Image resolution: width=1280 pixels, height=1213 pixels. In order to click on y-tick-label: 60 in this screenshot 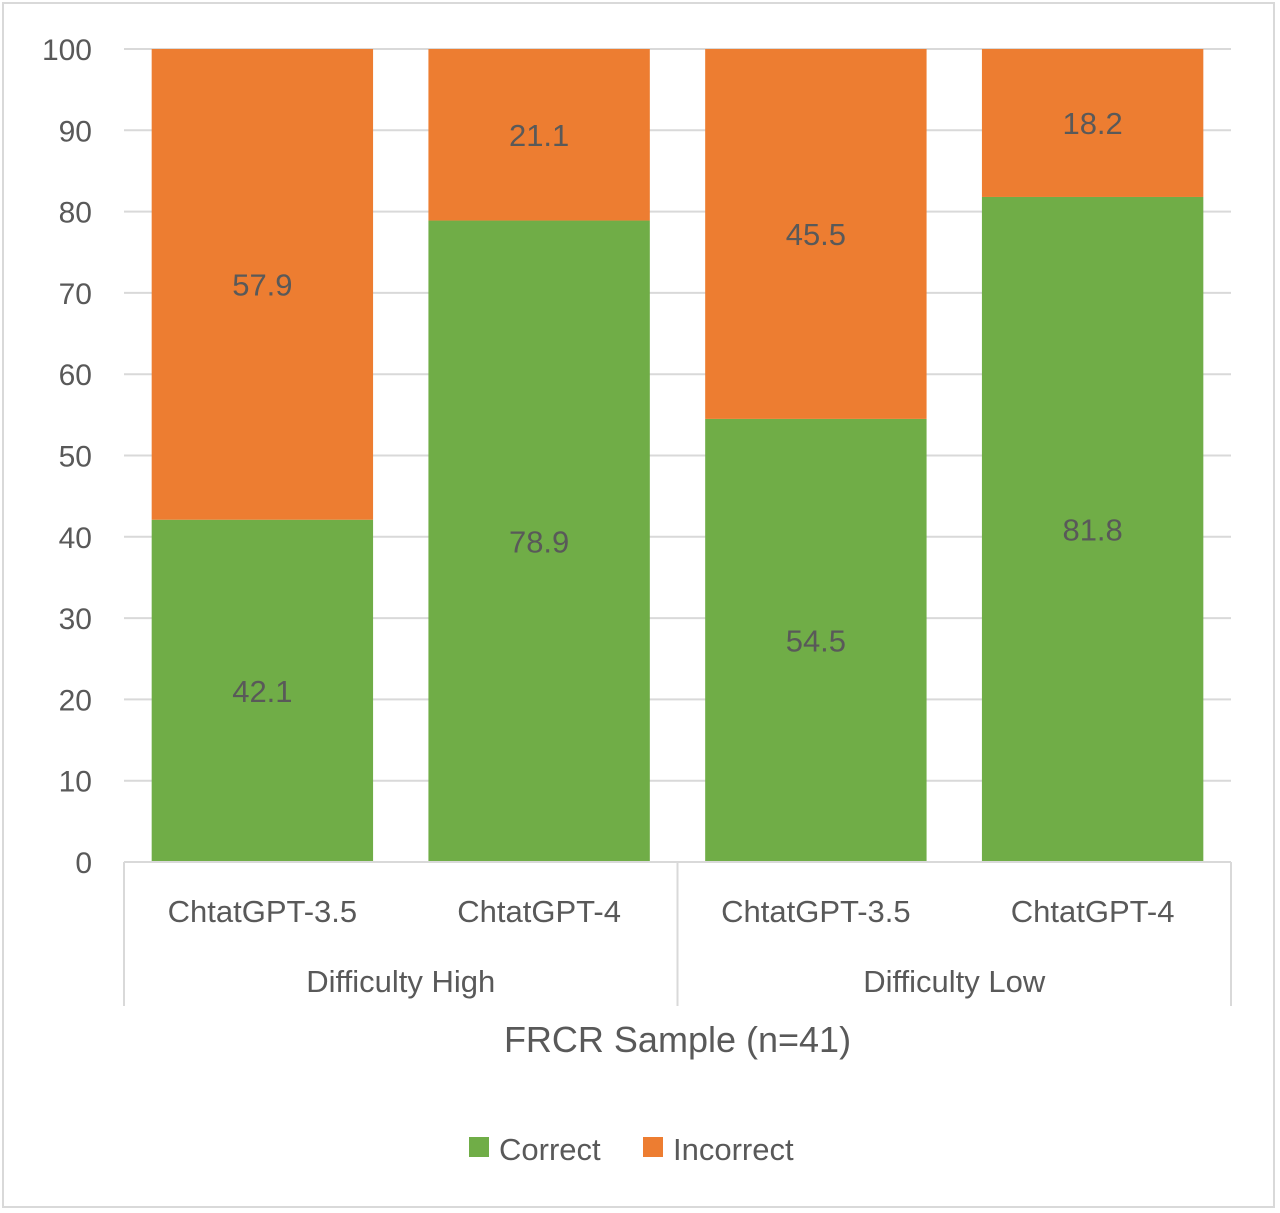, I will do `click(75, 375)`.